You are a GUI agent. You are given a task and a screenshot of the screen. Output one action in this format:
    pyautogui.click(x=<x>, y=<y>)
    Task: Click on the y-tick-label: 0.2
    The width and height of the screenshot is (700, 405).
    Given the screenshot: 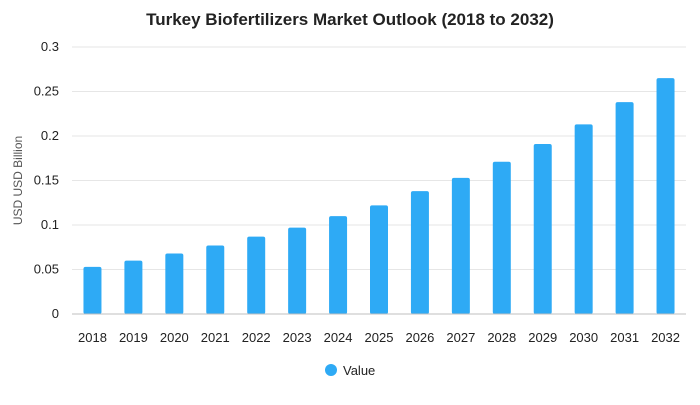 What is the action you would take?
    pyautogui.click(x=50, y=135)
    